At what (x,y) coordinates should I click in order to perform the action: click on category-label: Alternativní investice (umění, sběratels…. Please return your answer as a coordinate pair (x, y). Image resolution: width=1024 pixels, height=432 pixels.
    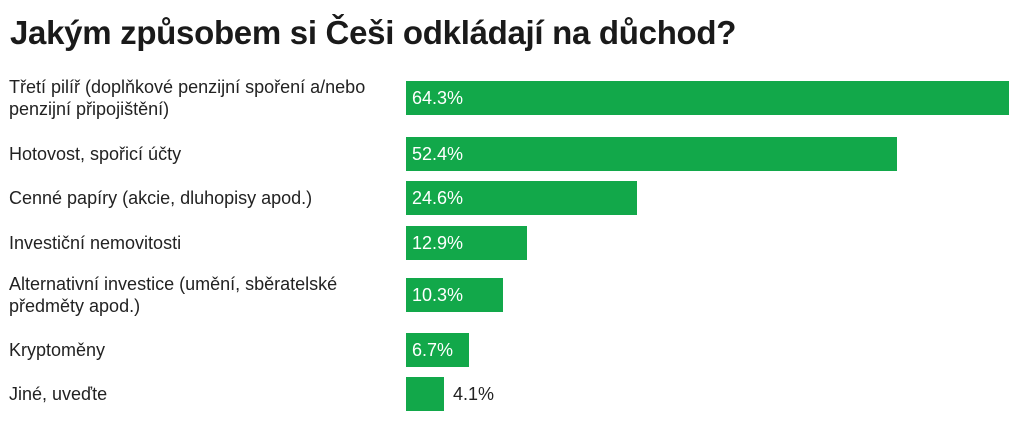
    Looking at the image, I should click on (173, 295).